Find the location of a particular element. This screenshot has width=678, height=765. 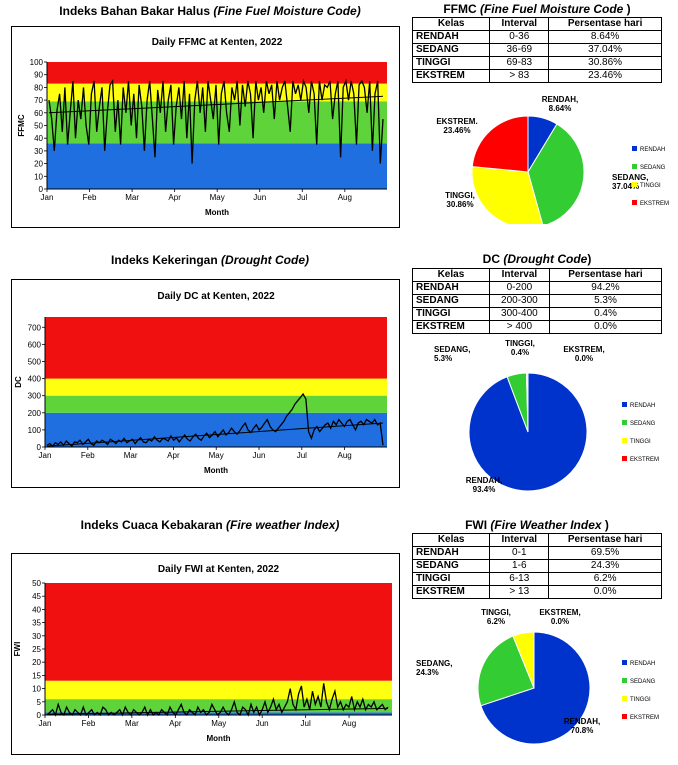

table-cell-interval: > 13 is located at coordinates (519, 592).